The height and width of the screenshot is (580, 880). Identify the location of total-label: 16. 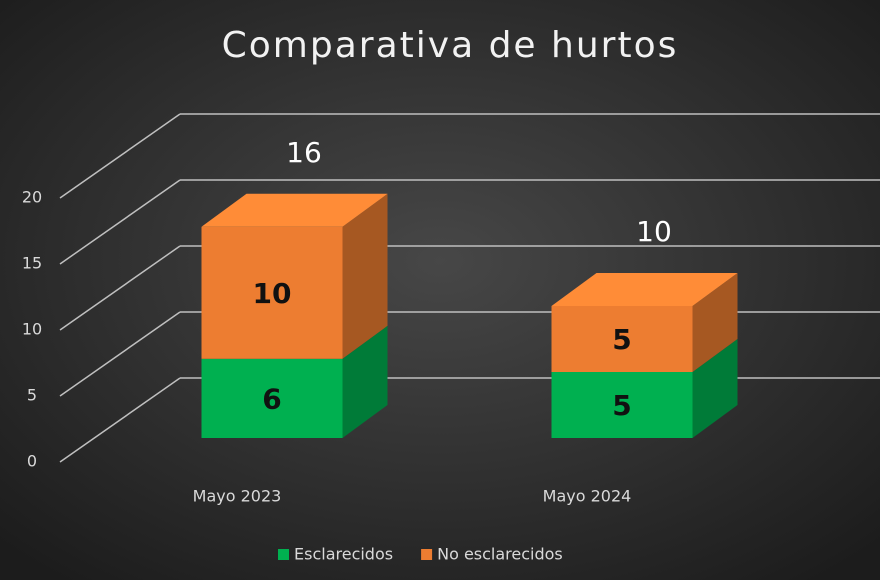
(304, 152).